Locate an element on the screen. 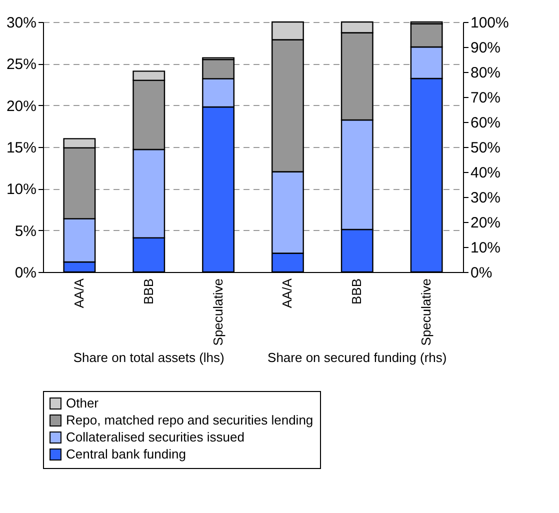 The image size is (559, 513). y2-tick-label: 30% is located at coordinates (485, 198).